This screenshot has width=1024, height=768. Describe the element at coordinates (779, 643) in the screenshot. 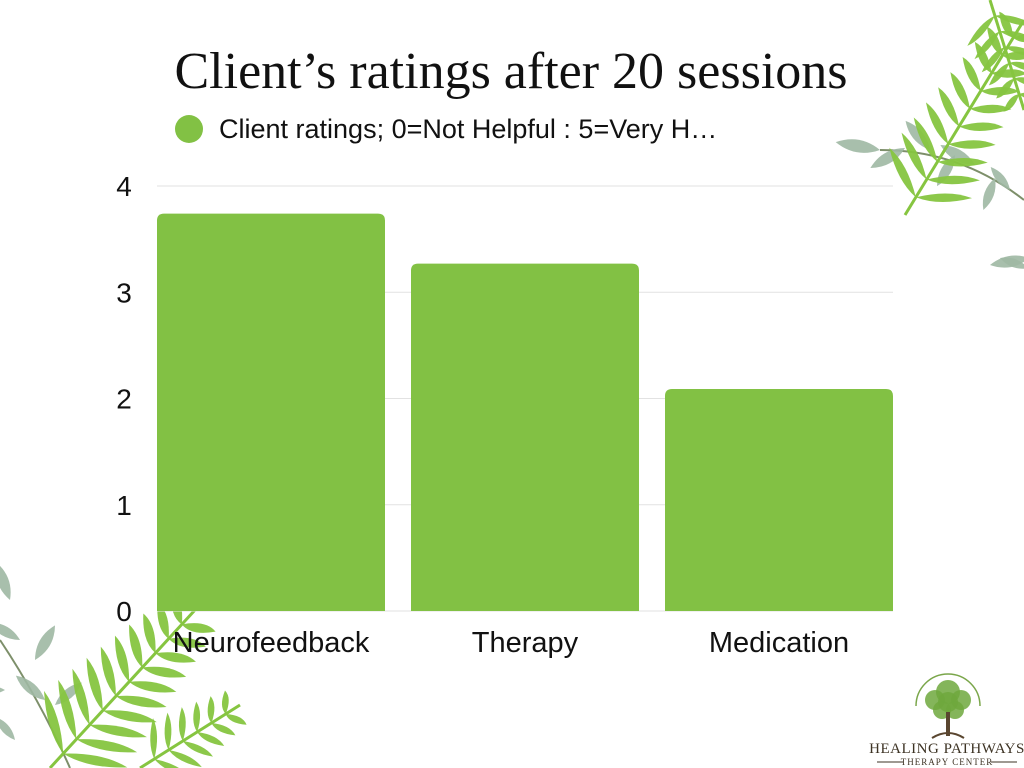

I see `x-tick-label: Medication` at that location.